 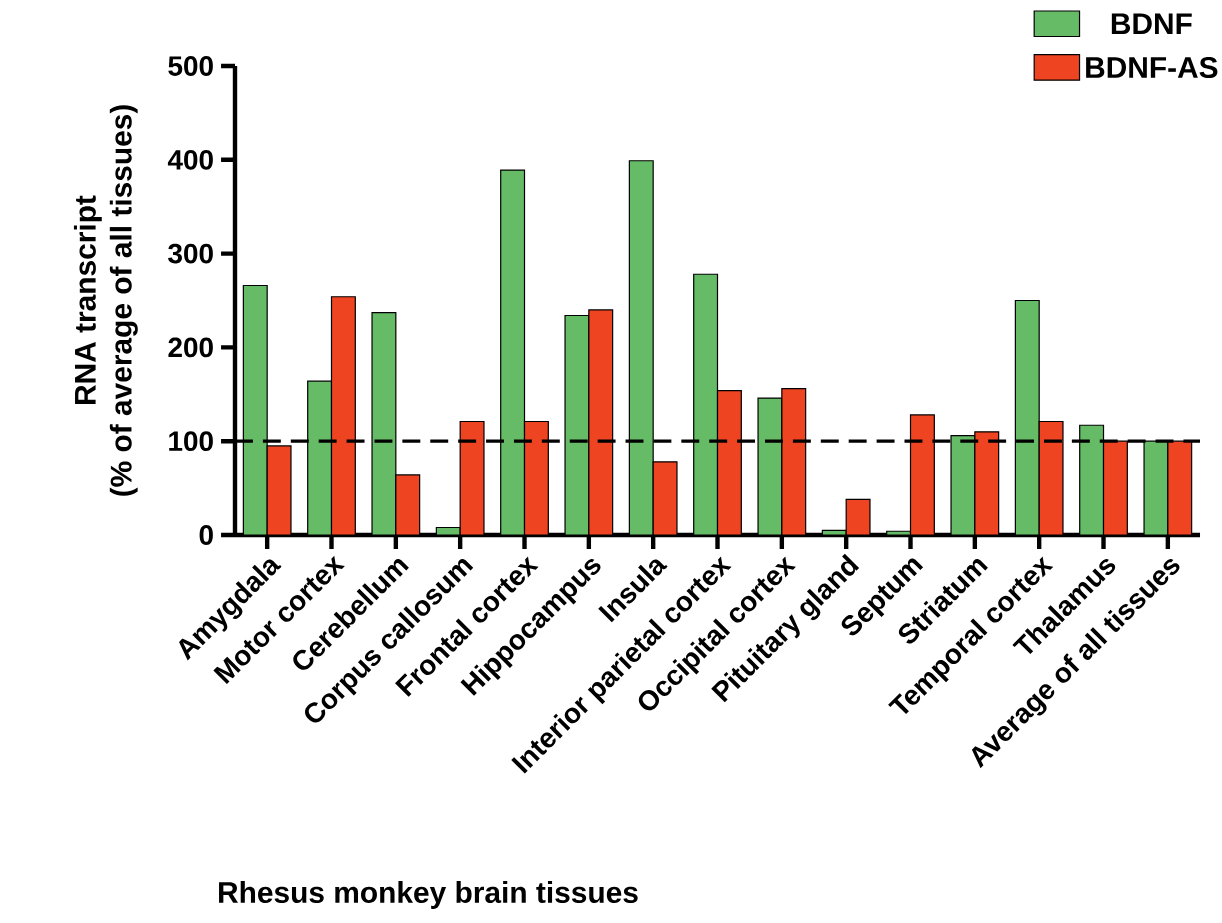 I want to click on y-tick-label: 300, so click(x=190, y=253).